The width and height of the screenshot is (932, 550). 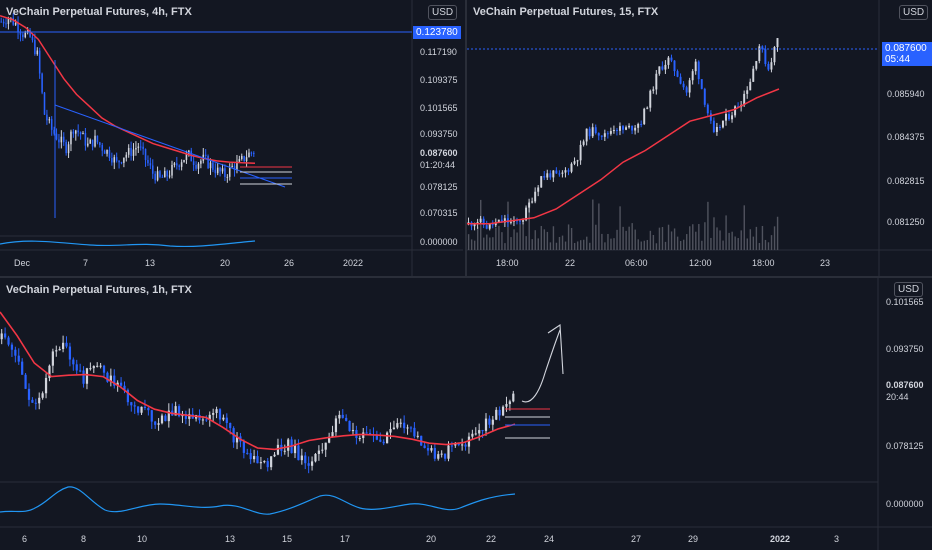 What do you see at coordinates (170, 146) in the screenshot?
I see `trendline-drawing` at bounding box center [170, 146].